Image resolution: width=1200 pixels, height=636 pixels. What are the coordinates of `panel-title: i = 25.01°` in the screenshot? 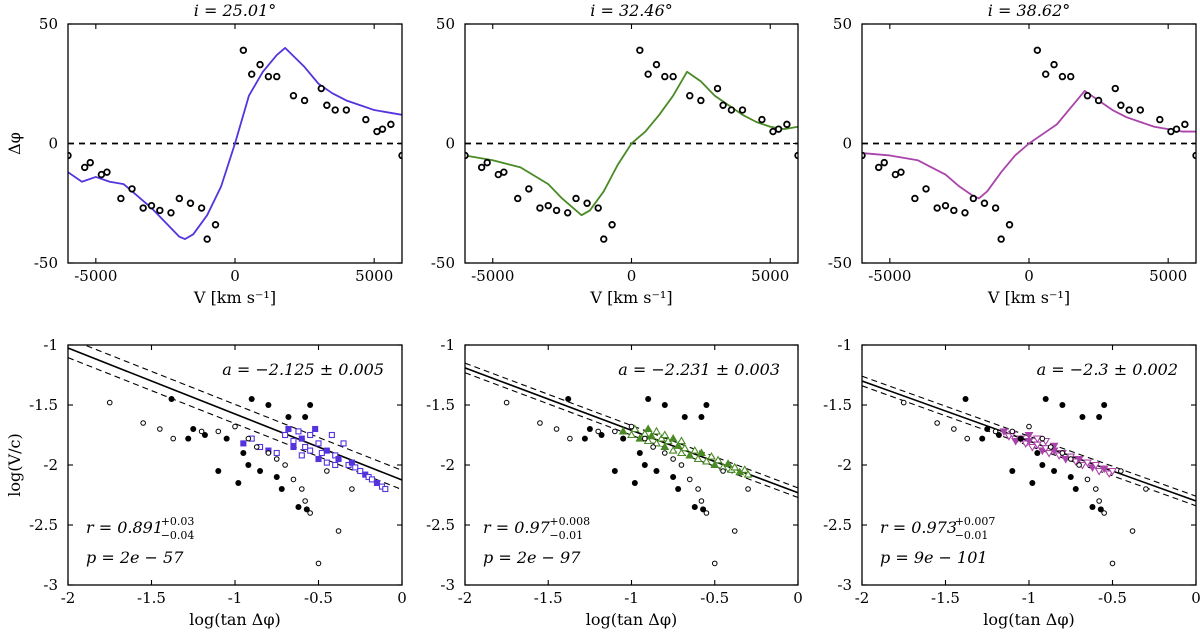 It's located at (235, 10).